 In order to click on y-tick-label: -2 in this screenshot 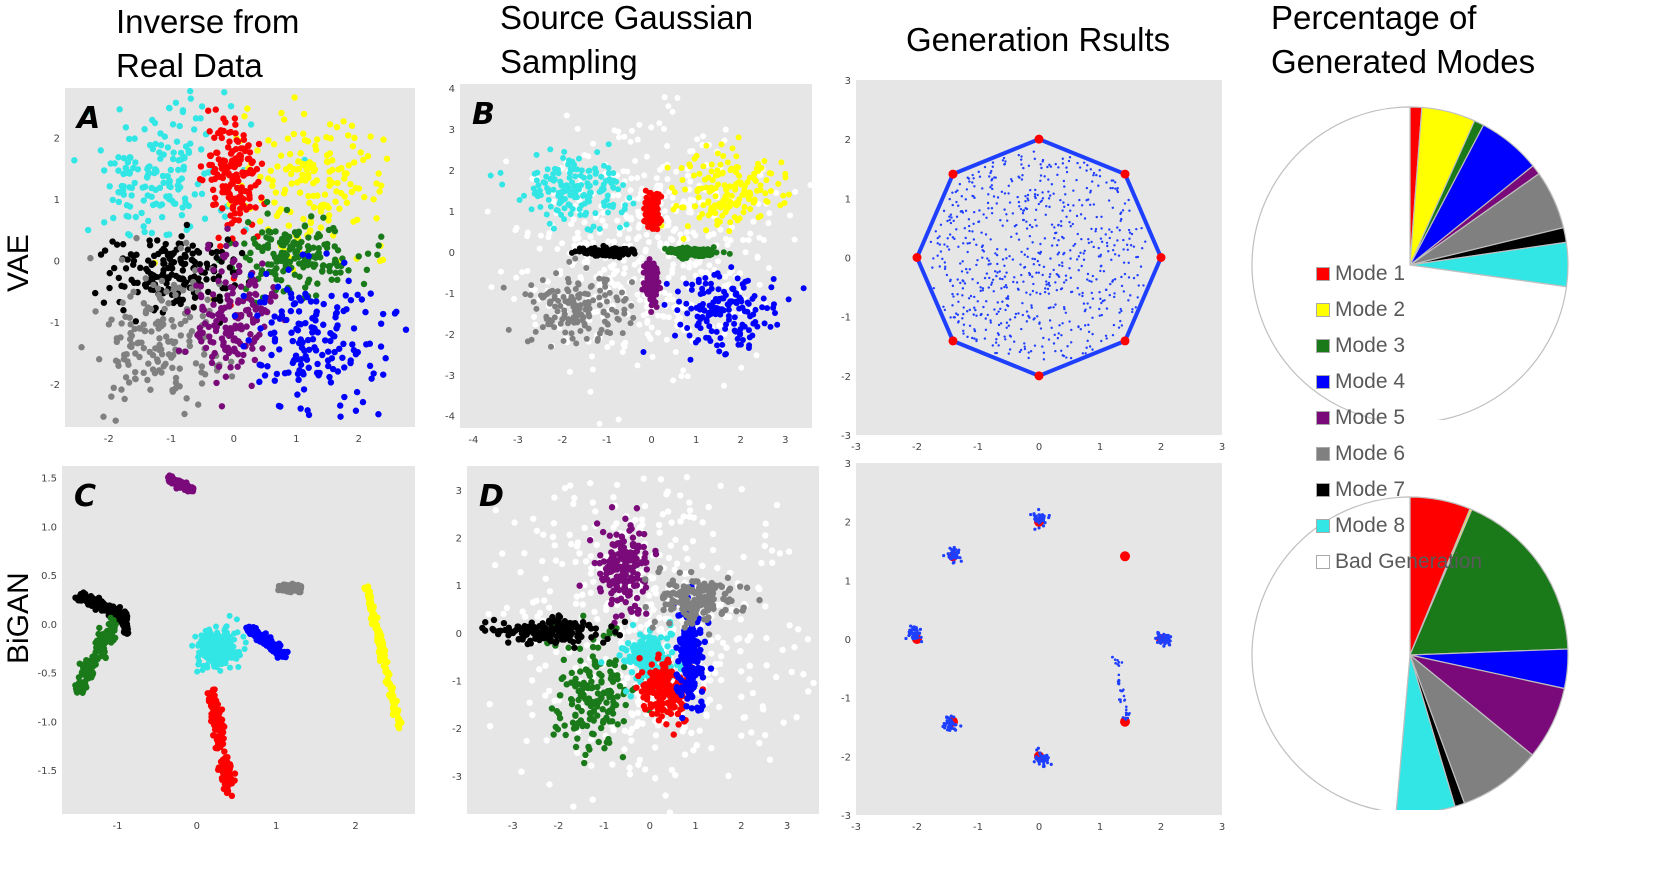, I will do `click(55, 385)`.